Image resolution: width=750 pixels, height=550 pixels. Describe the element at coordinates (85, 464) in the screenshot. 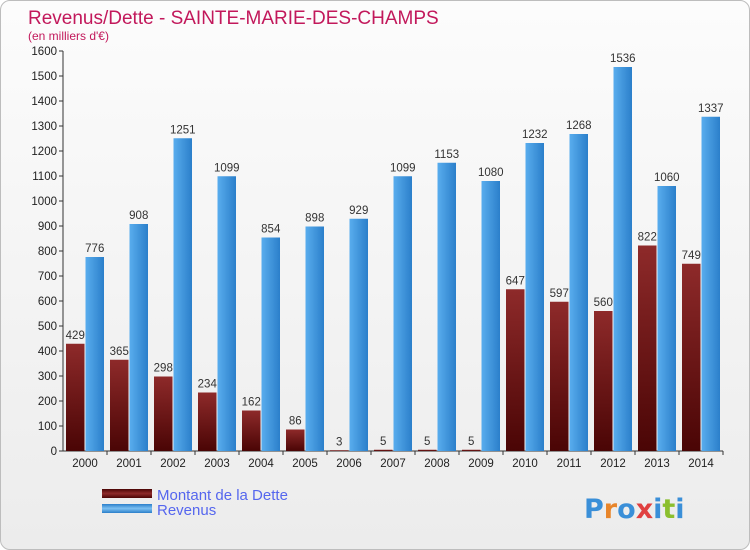

I see `x-tick-label: 2000` at that location.